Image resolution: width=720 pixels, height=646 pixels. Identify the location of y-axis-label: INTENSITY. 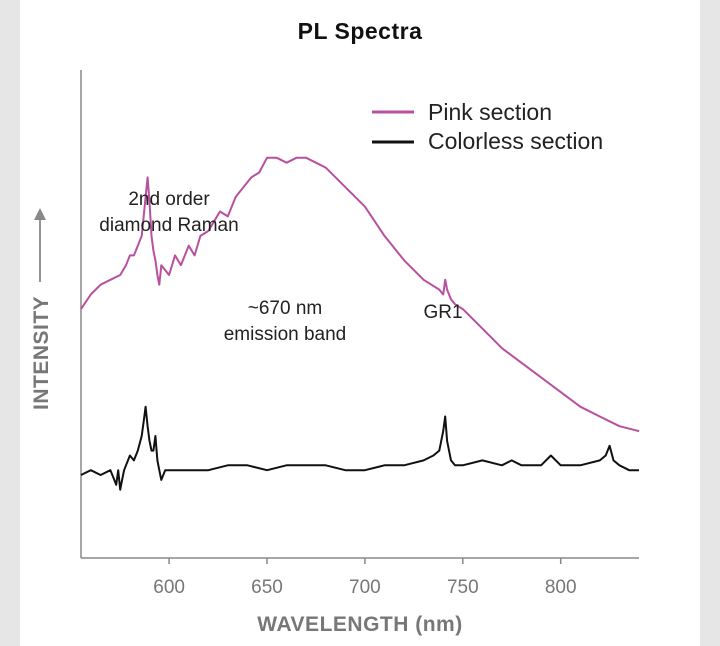
(41, 353).